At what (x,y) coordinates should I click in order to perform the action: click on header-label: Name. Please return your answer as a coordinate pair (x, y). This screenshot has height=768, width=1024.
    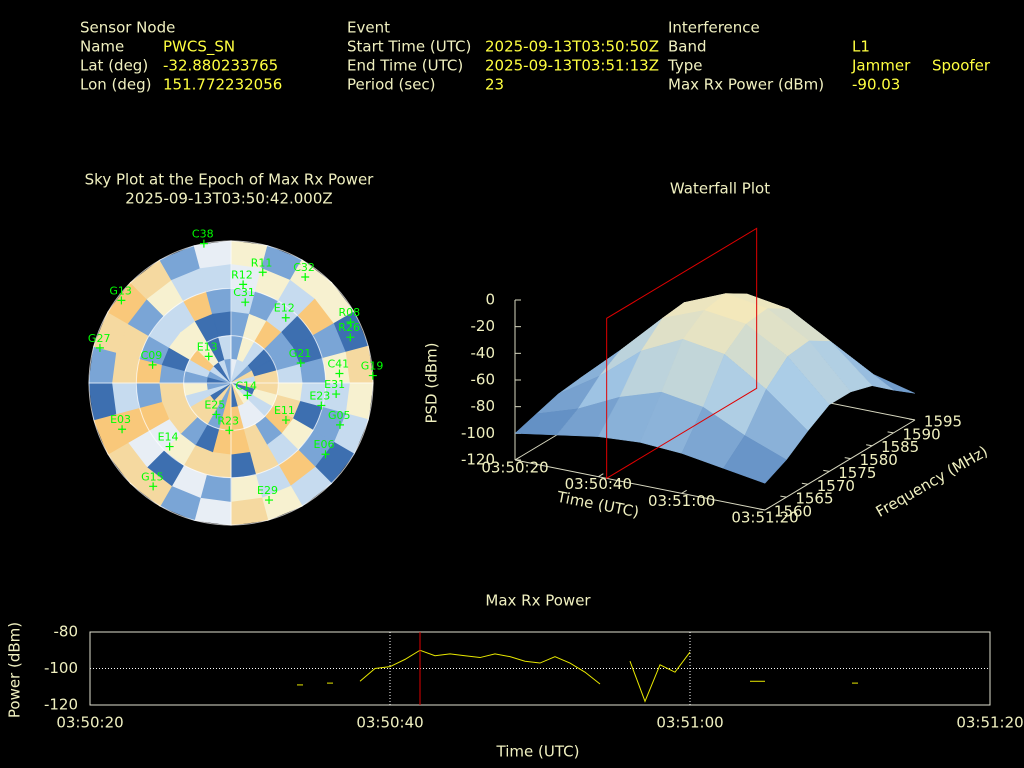
    Looking at the image, I should click on (102, 47).